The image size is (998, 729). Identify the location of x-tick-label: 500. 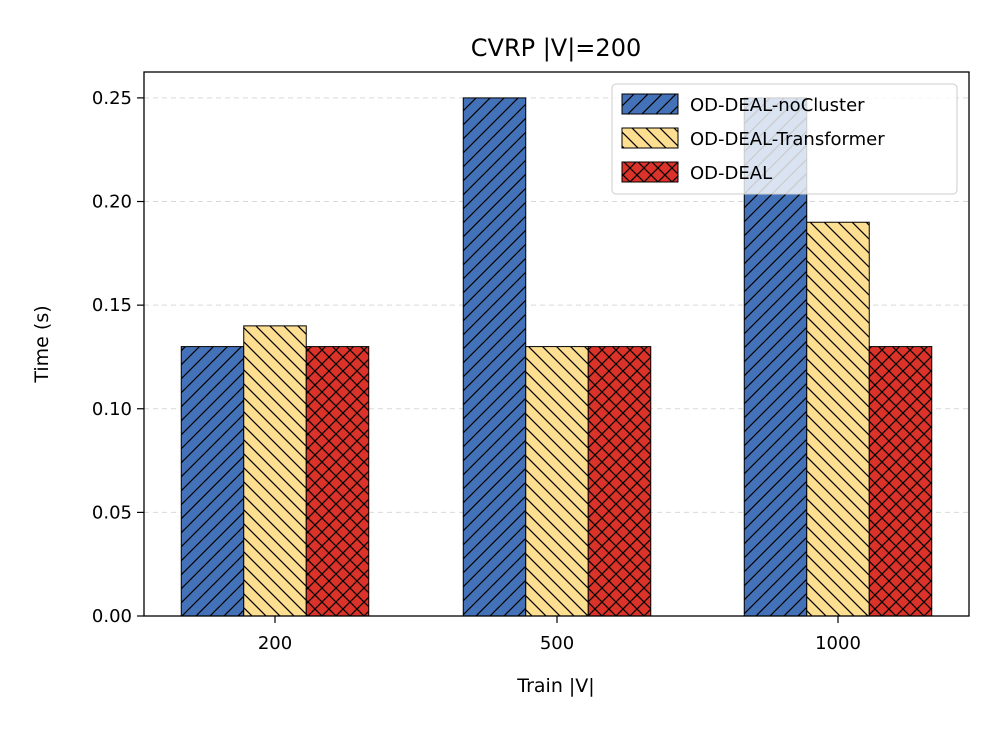
(557, 643).